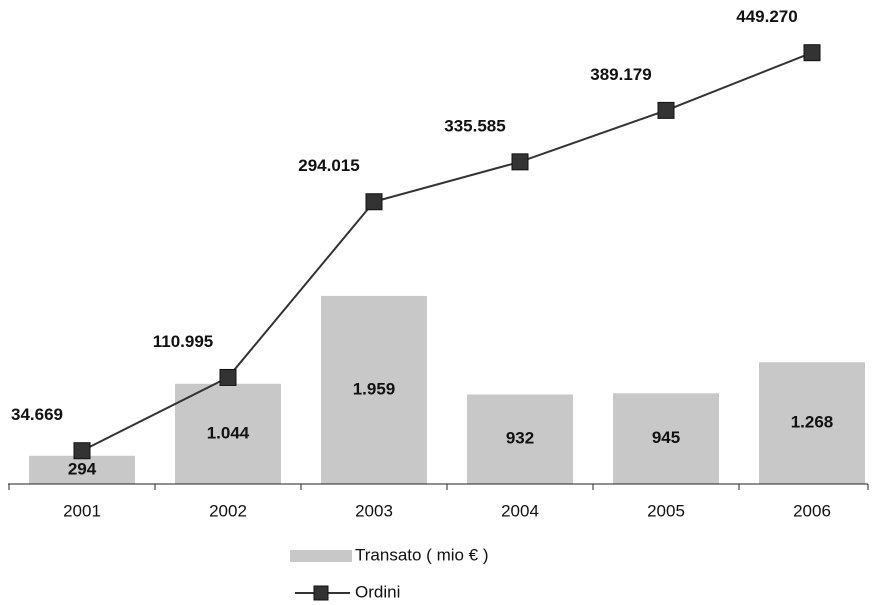 The width and height of the screenshot is (876, 605). I want to click on x-tick-label: 2003, so click(374, 510).